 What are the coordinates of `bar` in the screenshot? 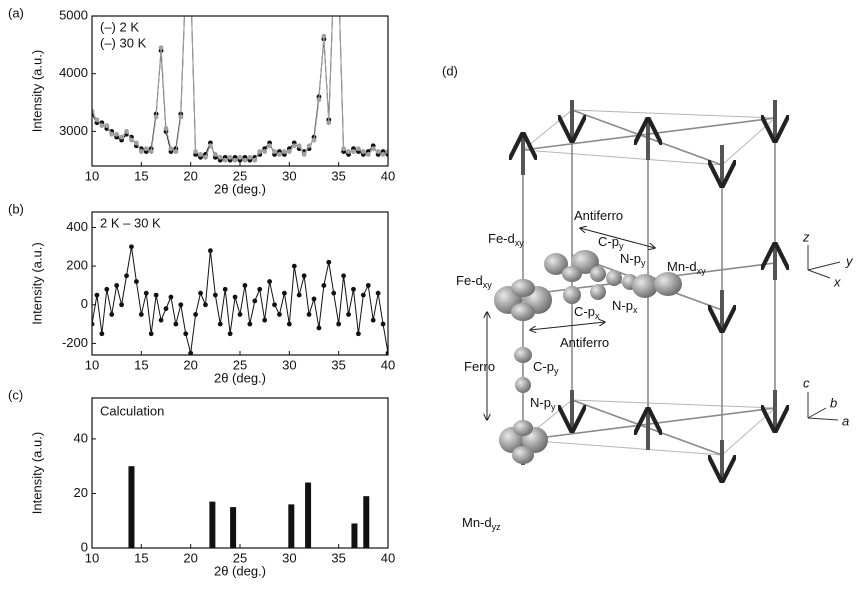 It's located at (366, 522).